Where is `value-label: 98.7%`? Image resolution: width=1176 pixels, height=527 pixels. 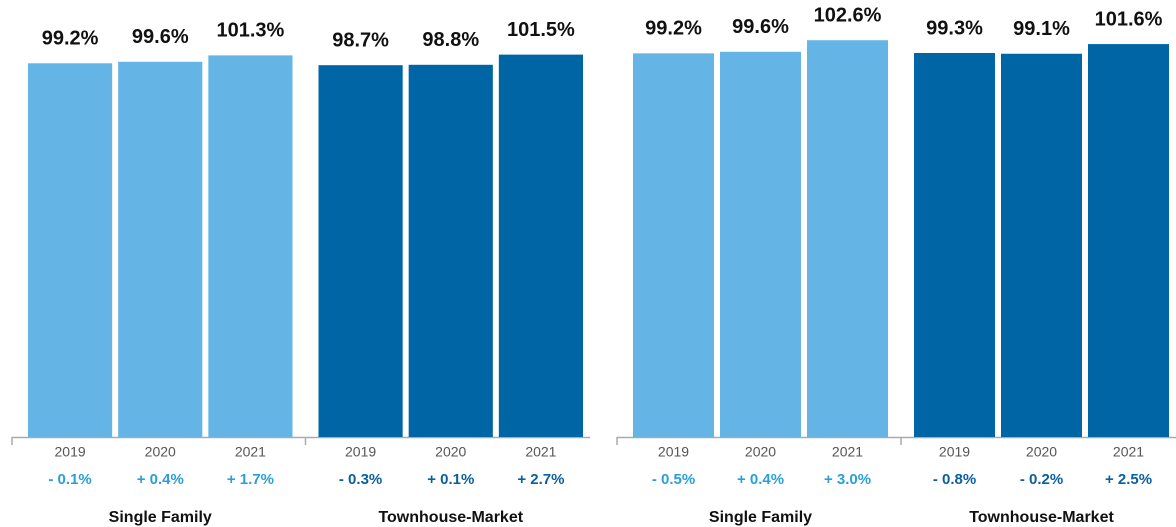
value-label: 98.7% is located at coordinates (360, 40).